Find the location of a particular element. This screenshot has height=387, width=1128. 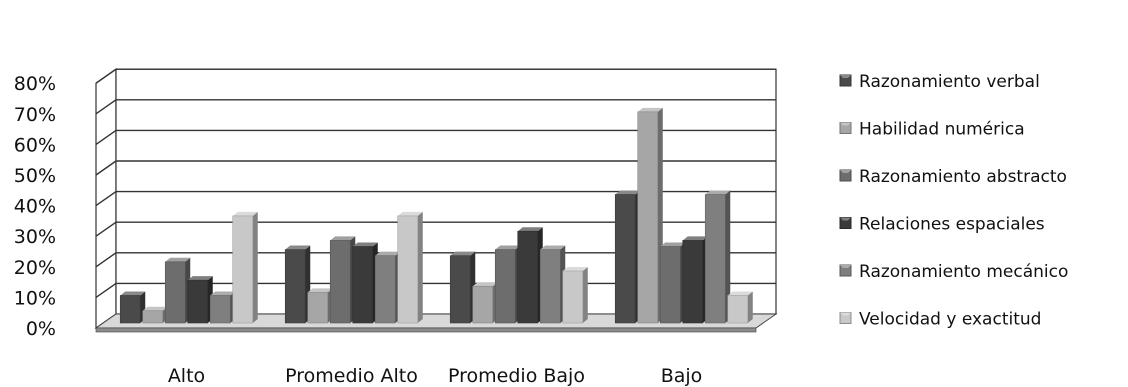

x-category-label: Promedio Bajo is located at coordinates (516, 376).